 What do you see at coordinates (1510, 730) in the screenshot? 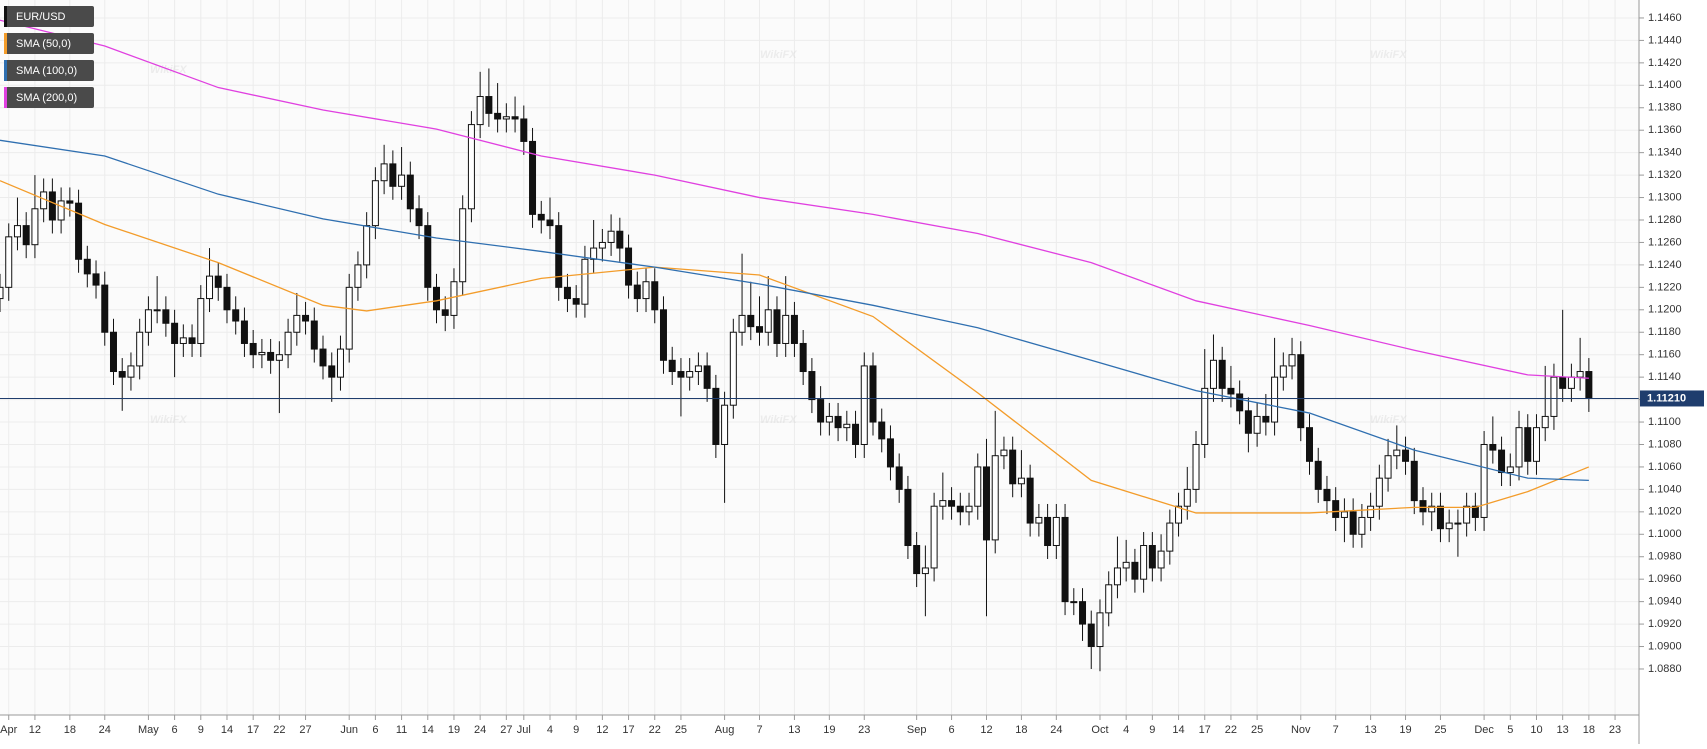
I see `x-tick-label: 5` at bounding box center [1510, 730].